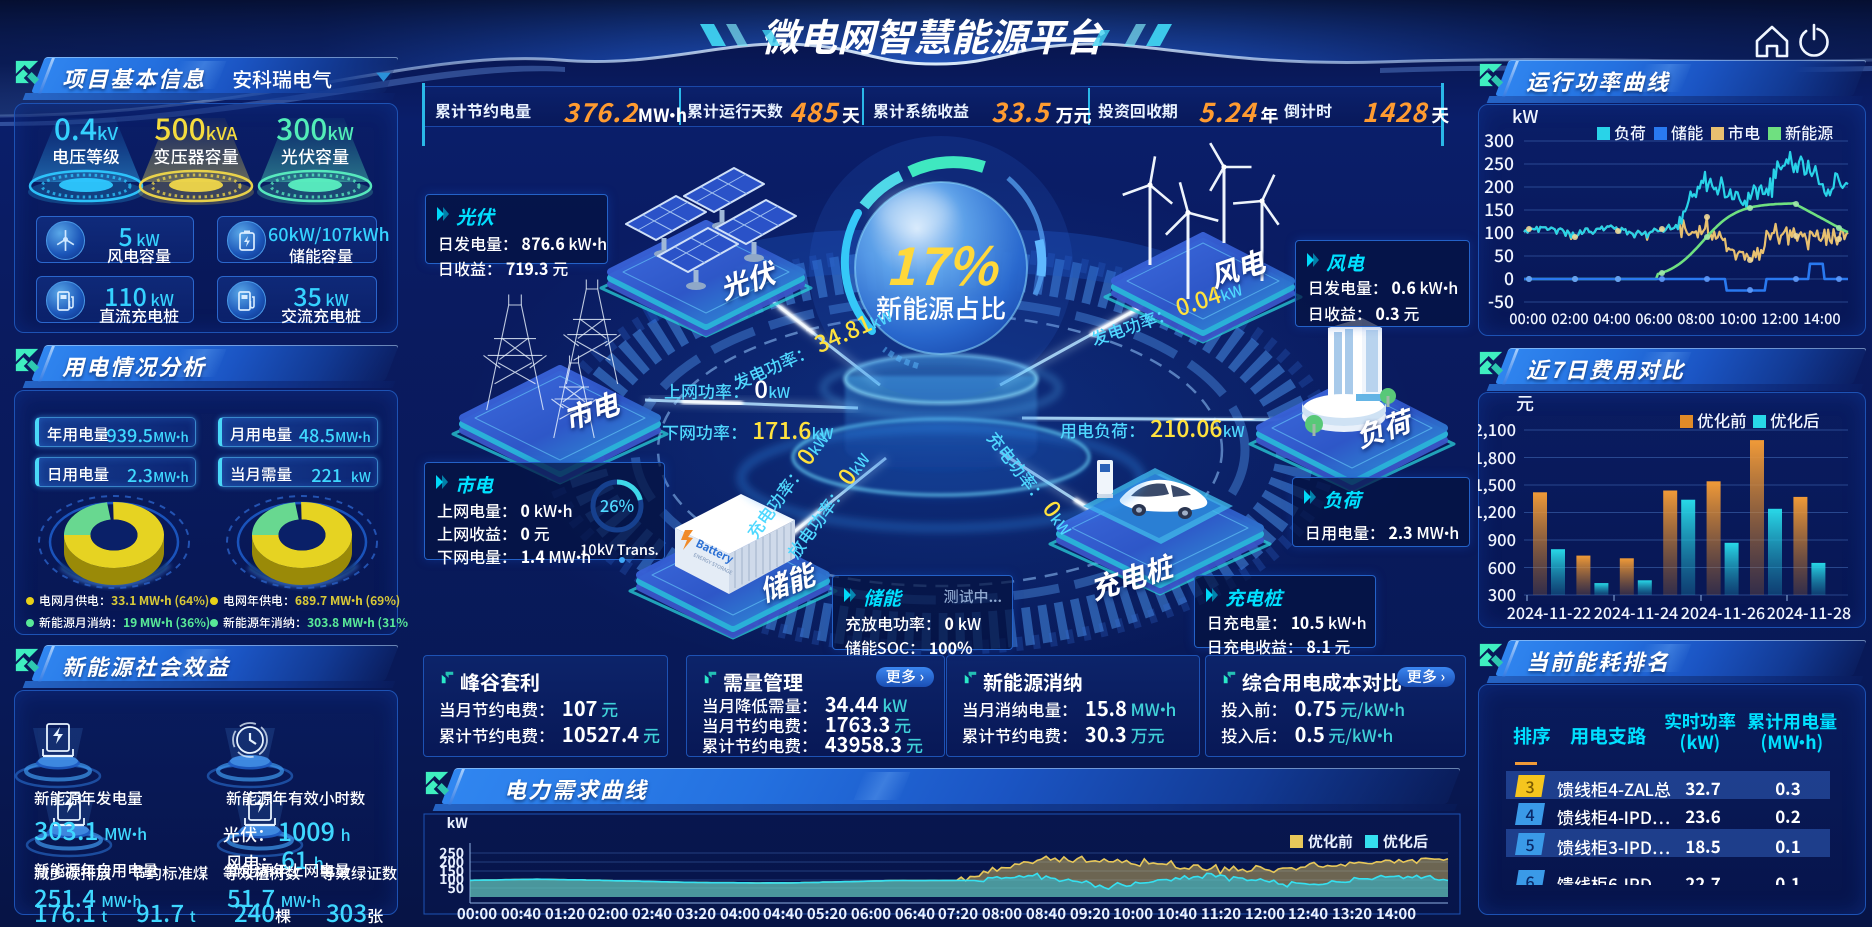  What do you see at coordinates (1308, 913) in the screenshot?
I see `svg-text: 12:40` at bounding box center [1308, 913].